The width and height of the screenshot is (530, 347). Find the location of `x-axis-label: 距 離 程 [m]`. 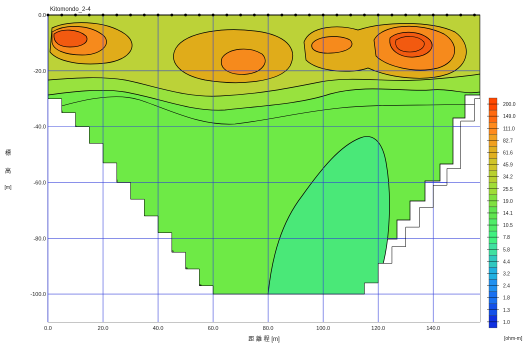

x-axis-label: 距 離 程 [m] is located at coordinates (264, 339).